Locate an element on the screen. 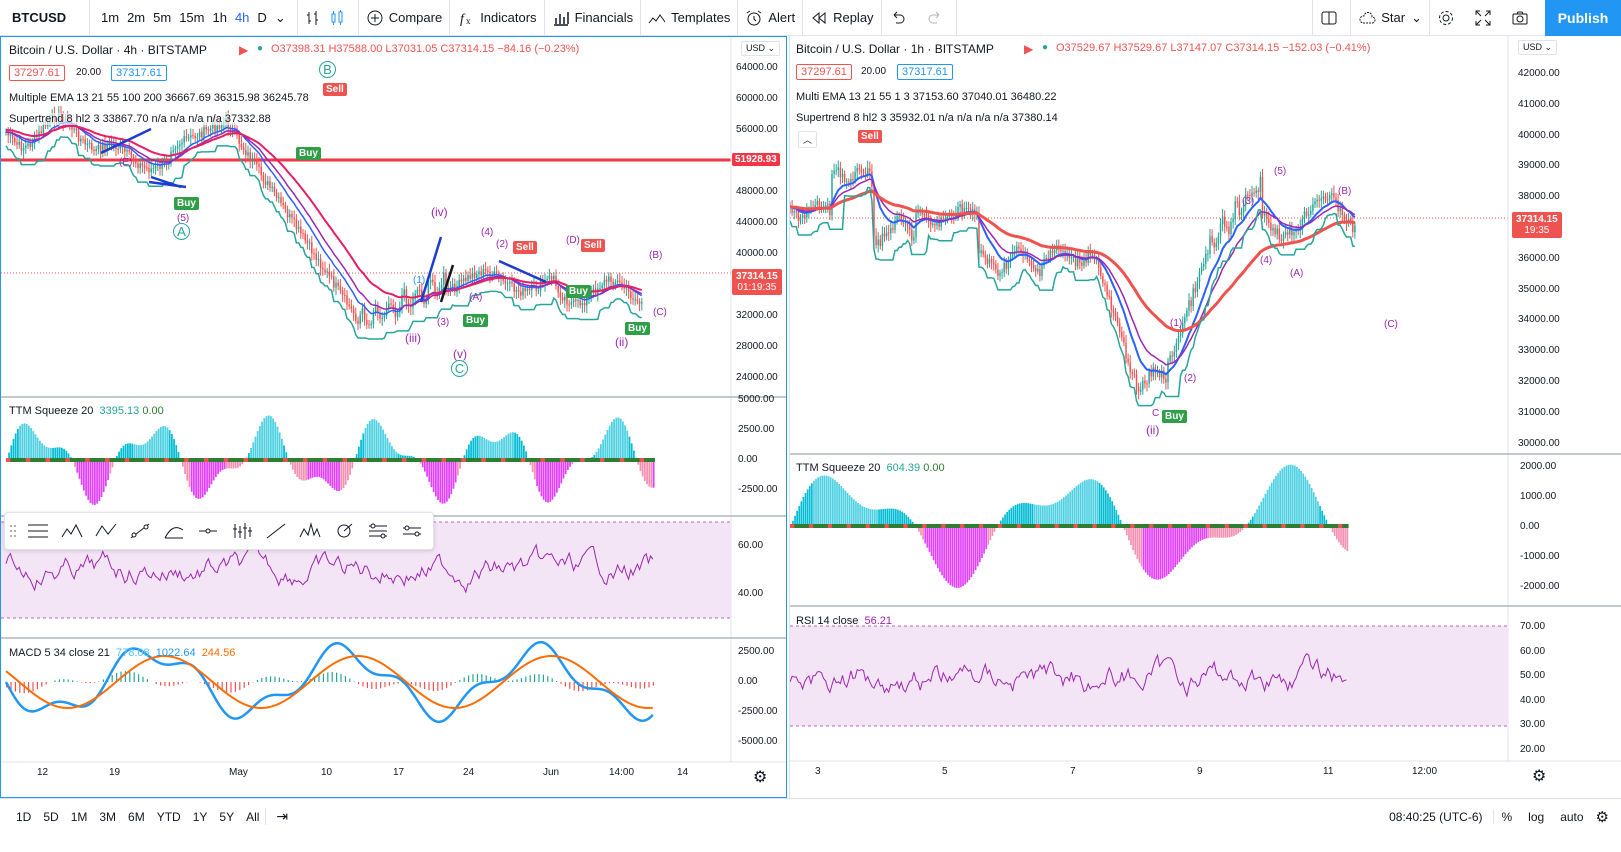 This screenshot has height=852, width=1621. drawing-toolbar is located at coordinates (219, 531).